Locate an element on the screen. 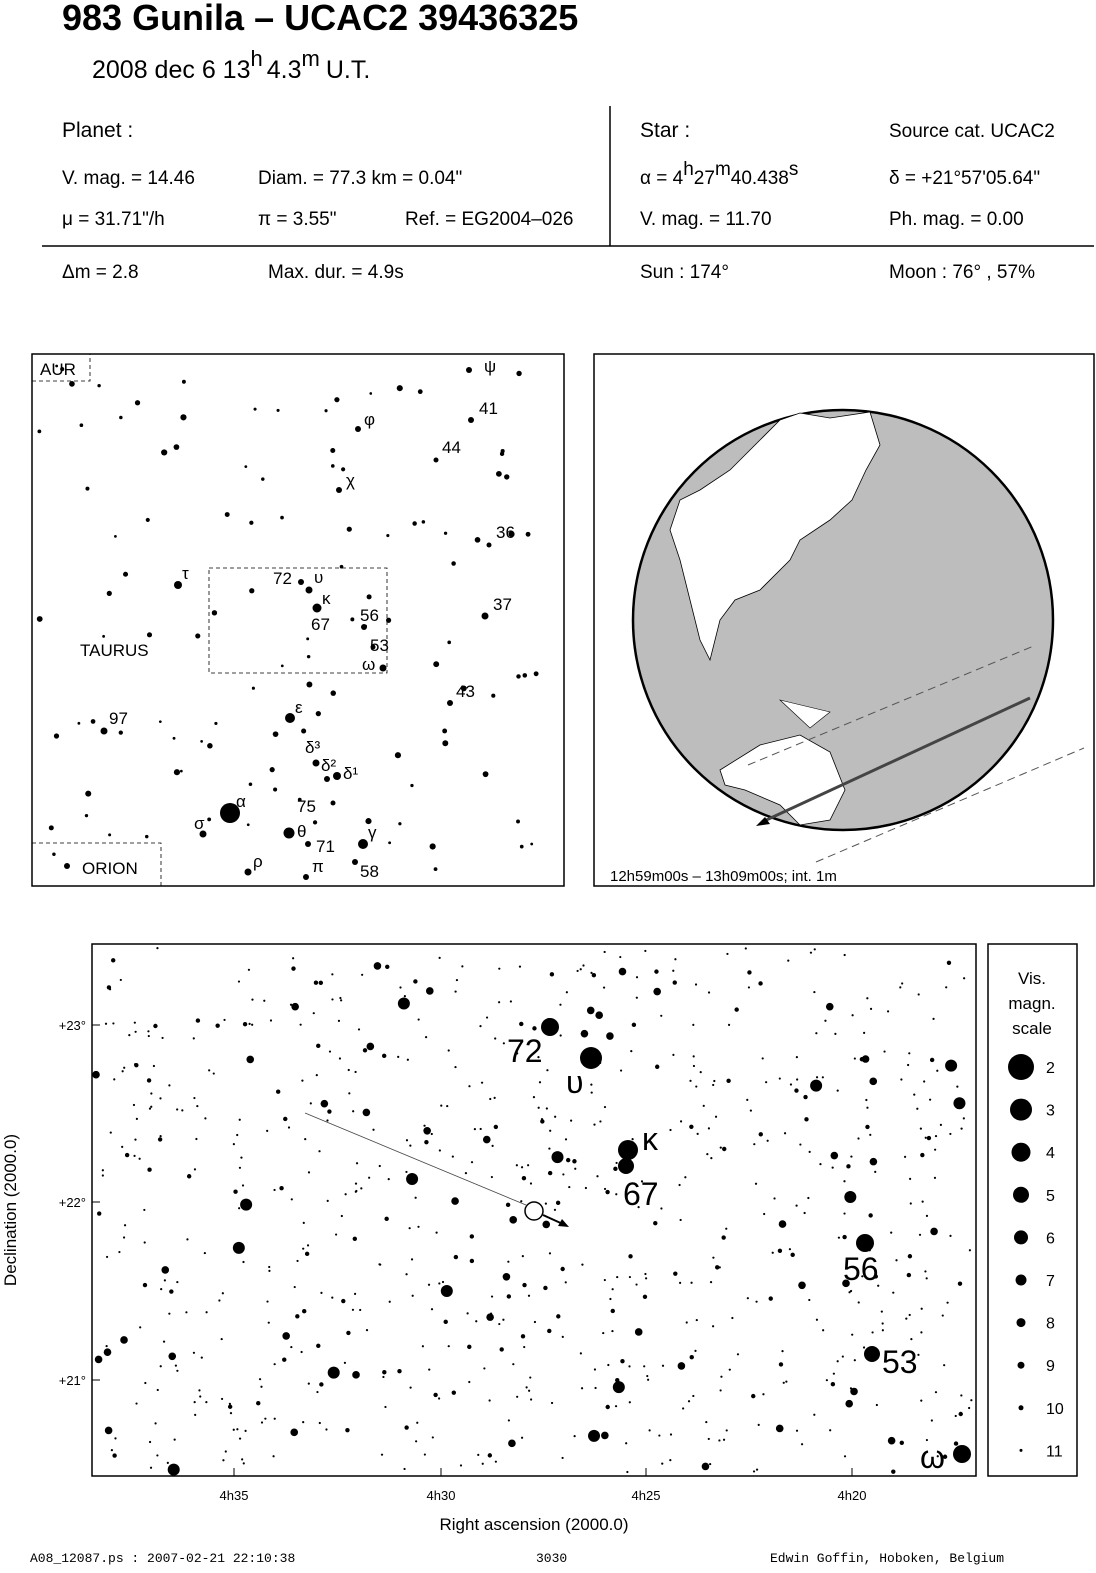  star-label: 43 is located at coordinates (465, 691).